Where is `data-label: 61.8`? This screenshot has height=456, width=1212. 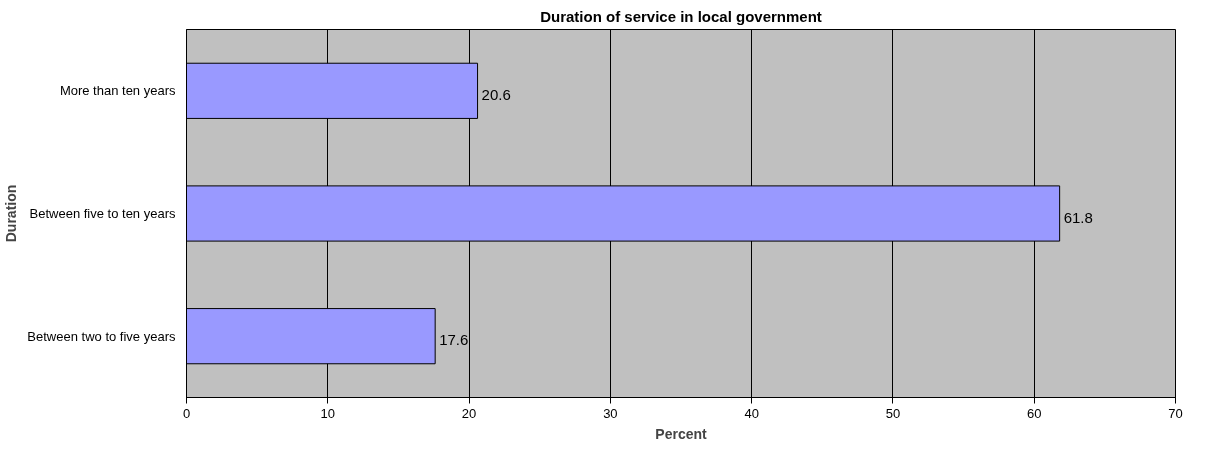
data-label: 61.8 is located at coordinates (1078, 217).